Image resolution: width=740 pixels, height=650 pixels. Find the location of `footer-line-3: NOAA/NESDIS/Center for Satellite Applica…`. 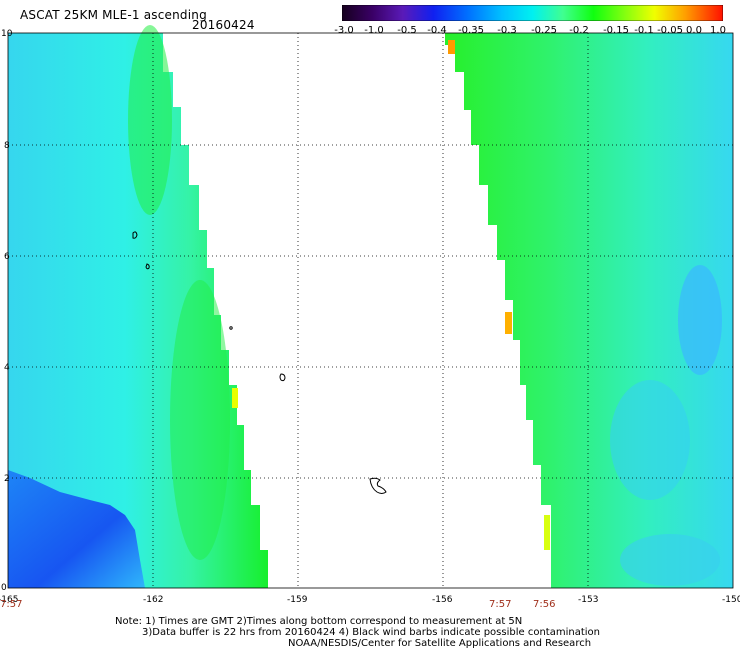

footer-line-3: NOAA/NESDIS/Center for Satellite Applica… is located at coordinates (440, 643).